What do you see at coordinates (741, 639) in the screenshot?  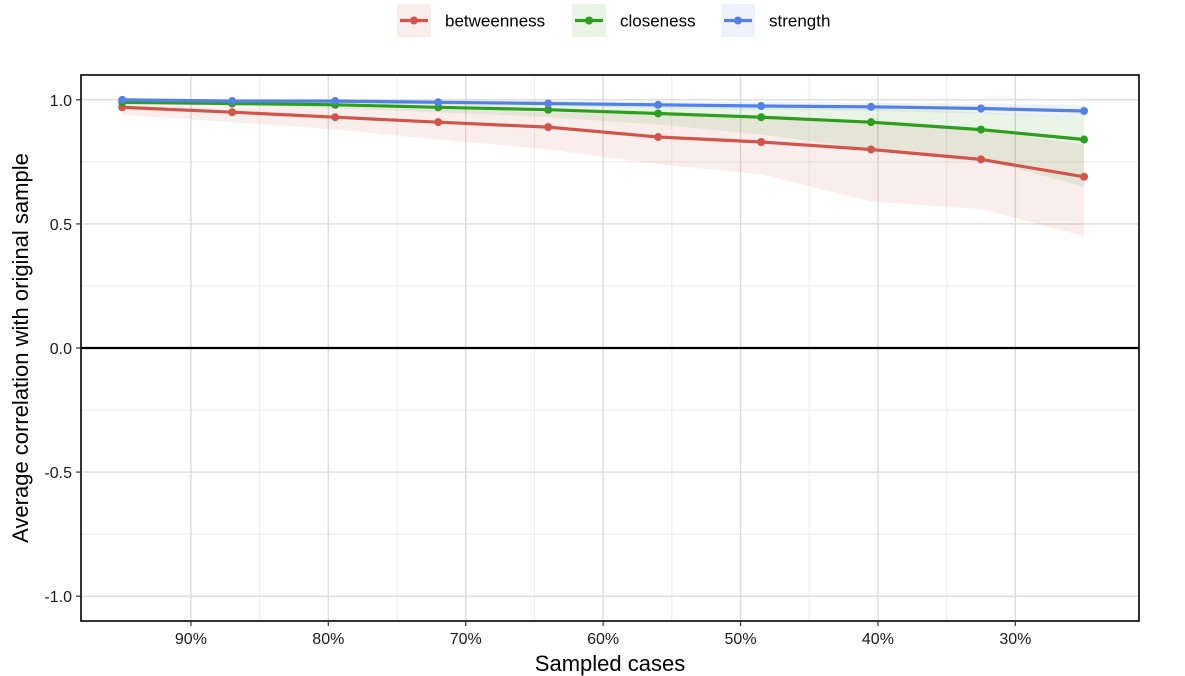 I see `x-tick-label: 50%` at bounding box center [741, 639].